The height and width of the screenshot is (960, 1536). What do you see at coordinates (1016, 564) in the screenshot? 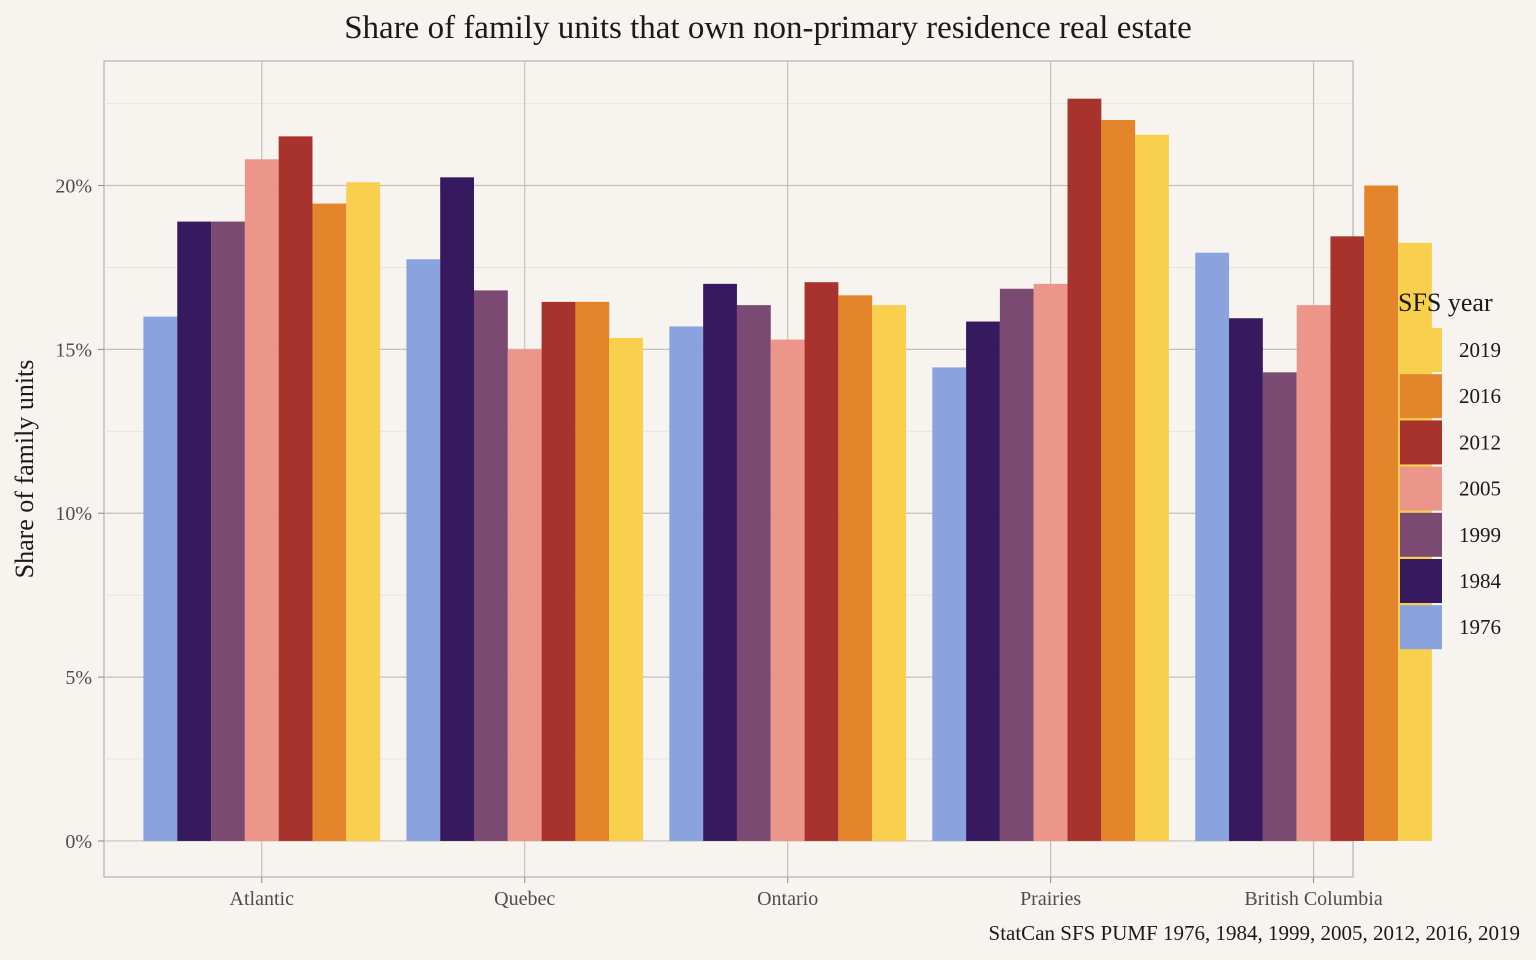
I see `bar-1999-prairies` at bounding box center [1016, 564].